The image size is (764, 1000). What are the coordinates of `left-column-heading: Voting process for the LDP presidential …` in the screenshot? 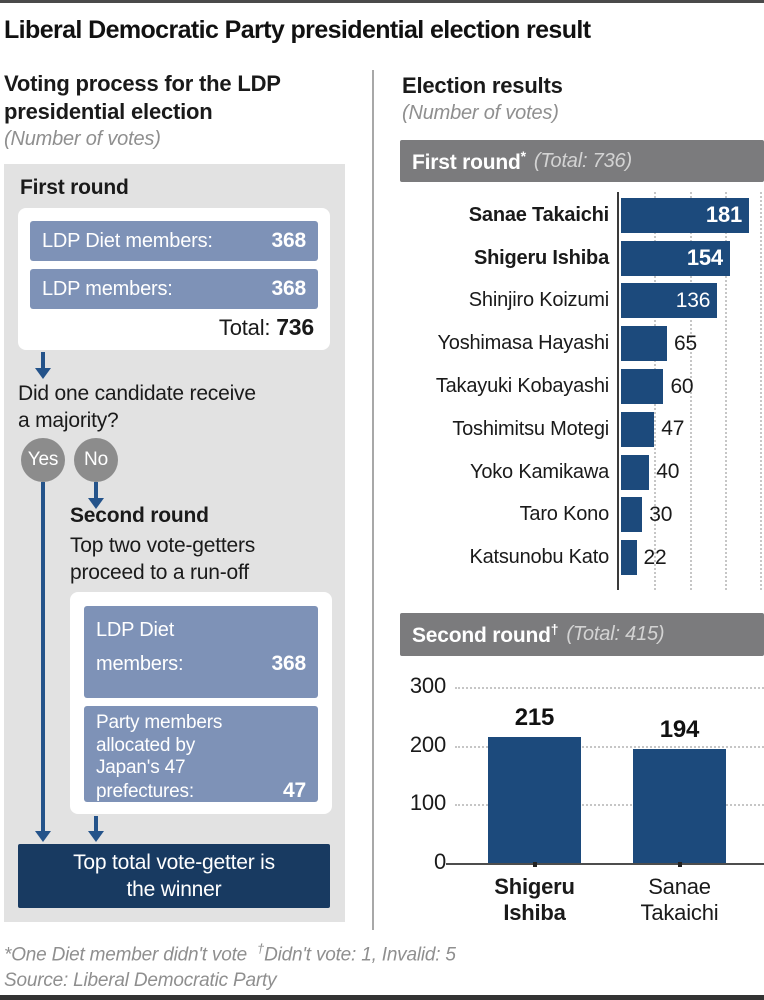 It's located at (142, 98).